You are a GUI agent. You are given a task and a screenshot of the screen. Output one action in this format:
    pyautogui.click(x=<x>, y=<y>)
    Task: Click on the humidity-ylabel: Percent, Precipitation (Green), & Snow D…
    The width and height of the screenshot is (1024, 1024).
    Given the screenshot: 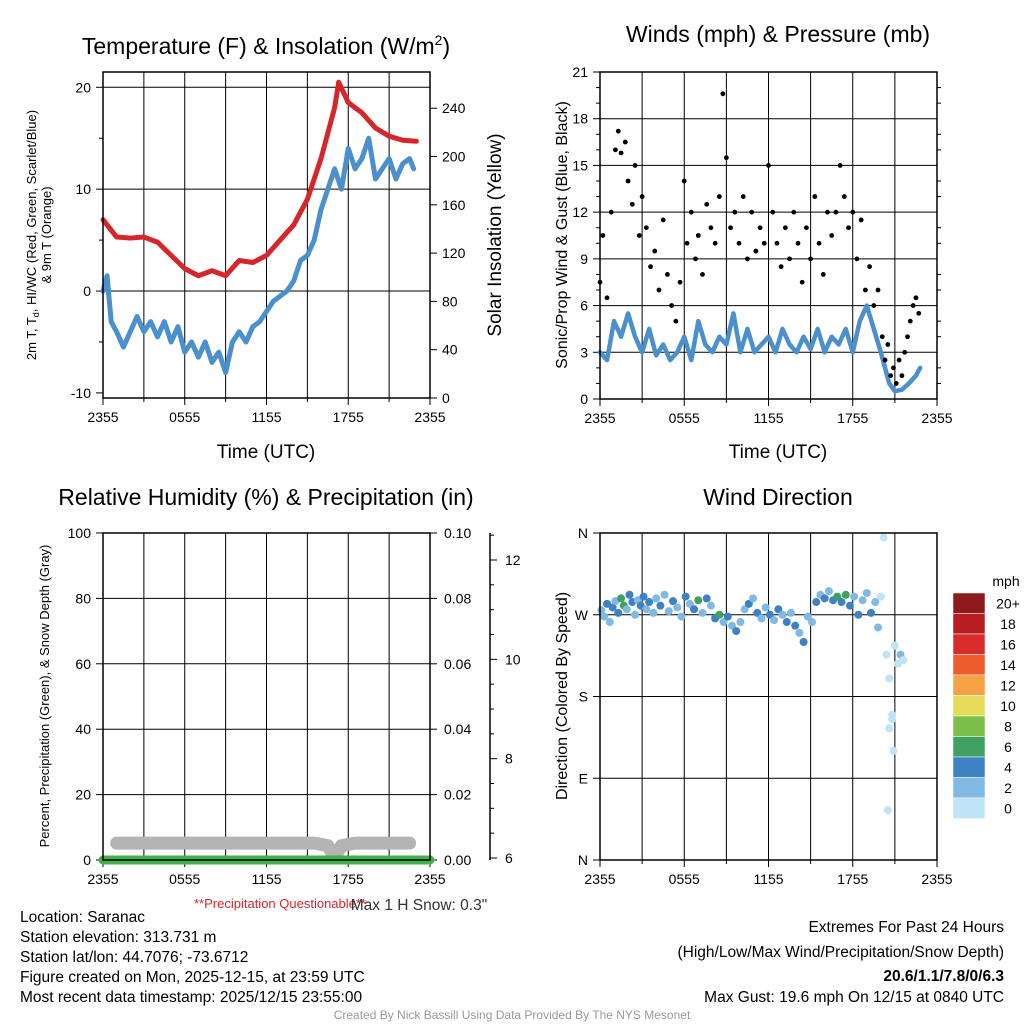 What is the action you would take?
    pyautogui.click(x=44, y=696)
    